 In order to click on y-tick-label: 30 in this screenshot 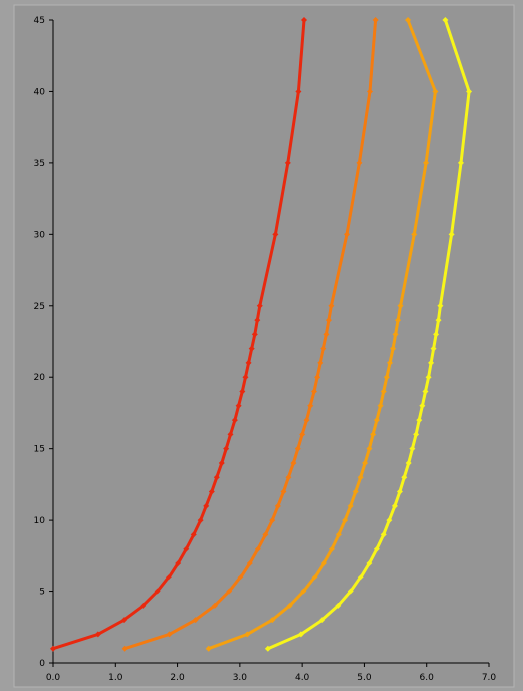, I will do `click(40, 235)`.